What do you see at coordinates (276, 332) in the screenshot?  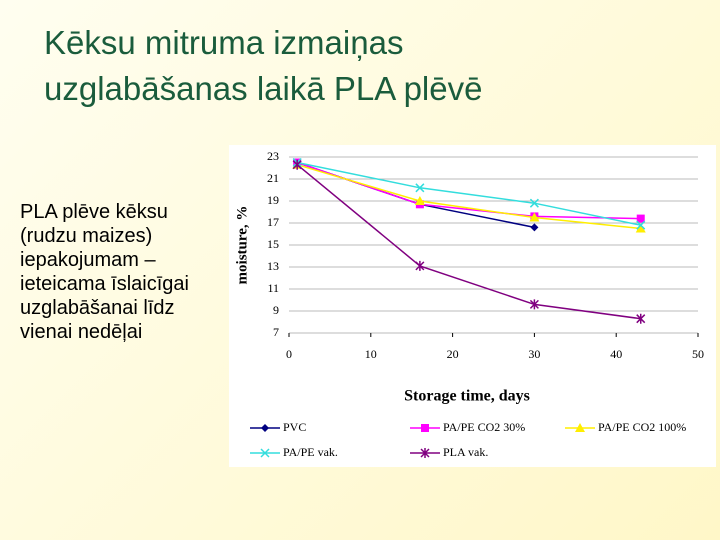 I see `y-tick-label: 7` at bounding box center [276, 332].